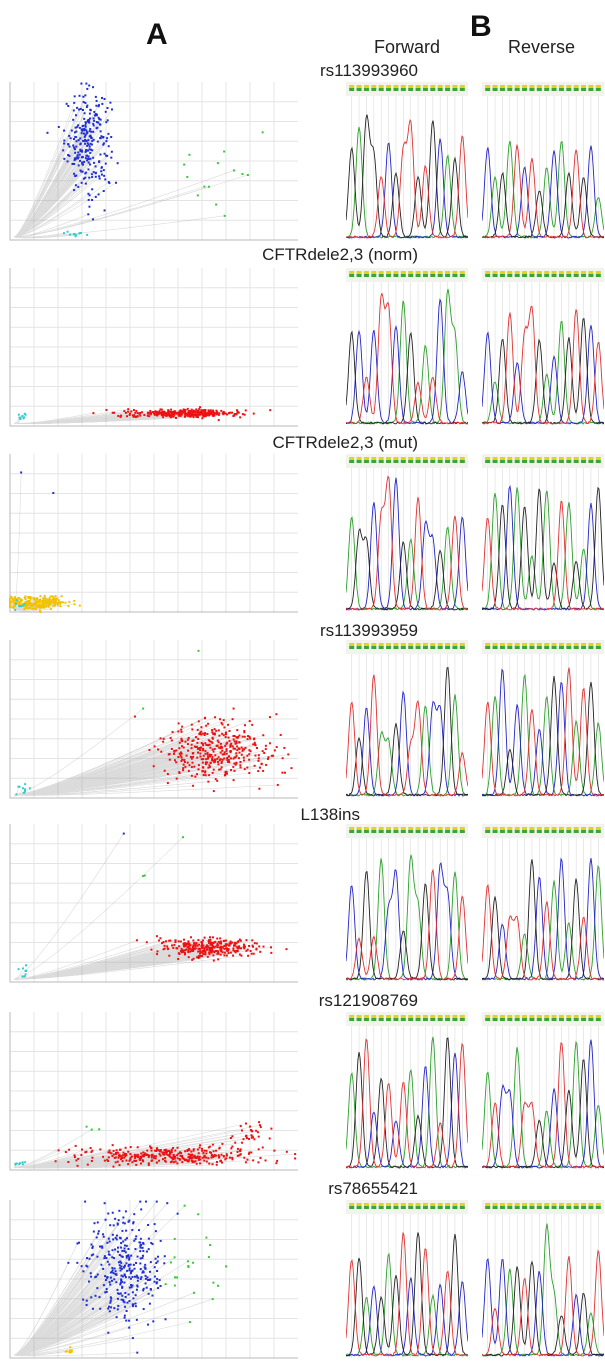 The height and width of the screenshot is (1364, 605). Describe the element at coordinates (407, 543) in the screenshot. I see `base-T-trace` at that location.